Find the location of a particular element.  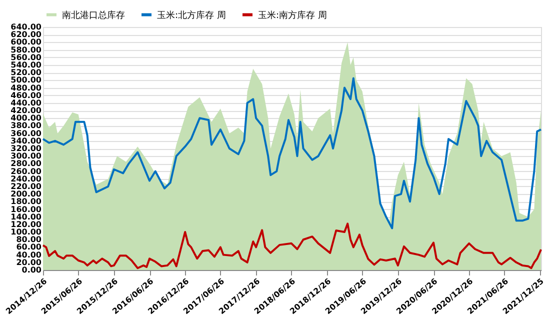

y-tick-label: 360.00 is located at coordinates (26, 133).